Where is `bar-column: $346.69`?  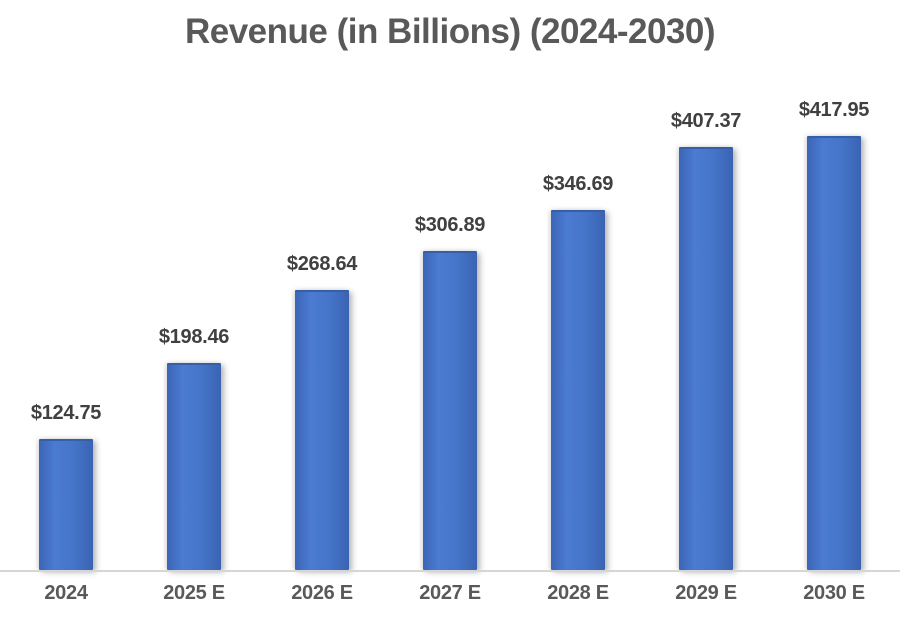
bar-column: $346.69 is located at coordinates (578, 285).